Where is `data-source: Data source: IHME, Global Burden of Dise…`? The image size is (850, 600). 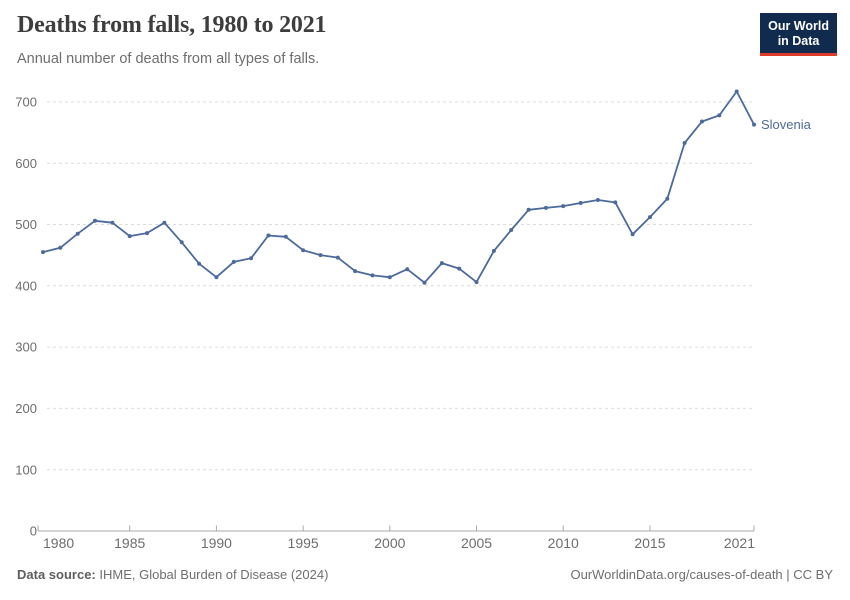 data-source: Data source: IHME, Global Burden of Dise… is located at coordinates (172, 574).